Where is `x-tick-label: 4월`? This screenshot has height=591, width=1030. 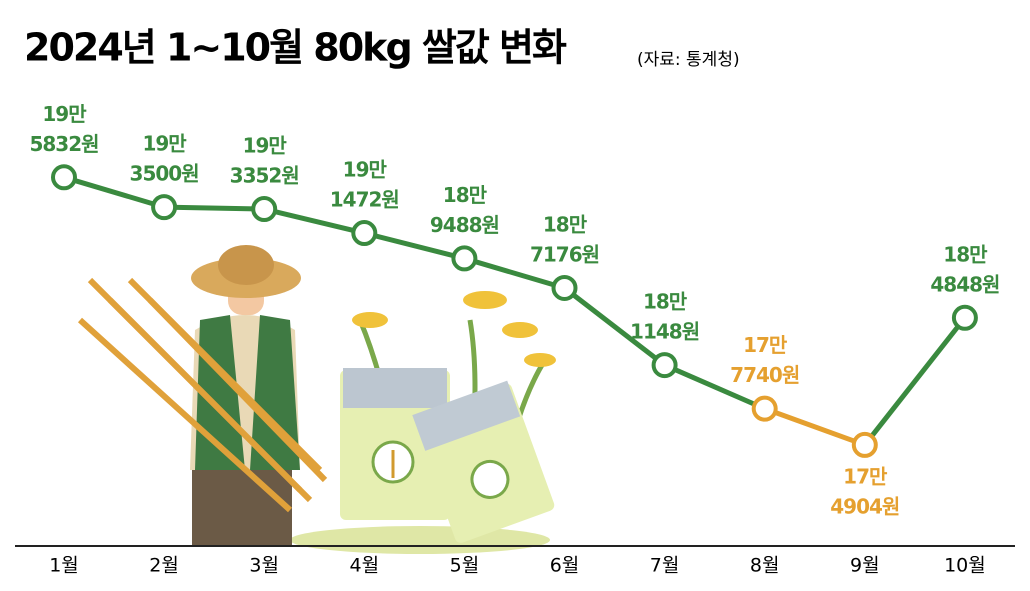 x-tick-label: 4월 is located at coordinates (365, 566).